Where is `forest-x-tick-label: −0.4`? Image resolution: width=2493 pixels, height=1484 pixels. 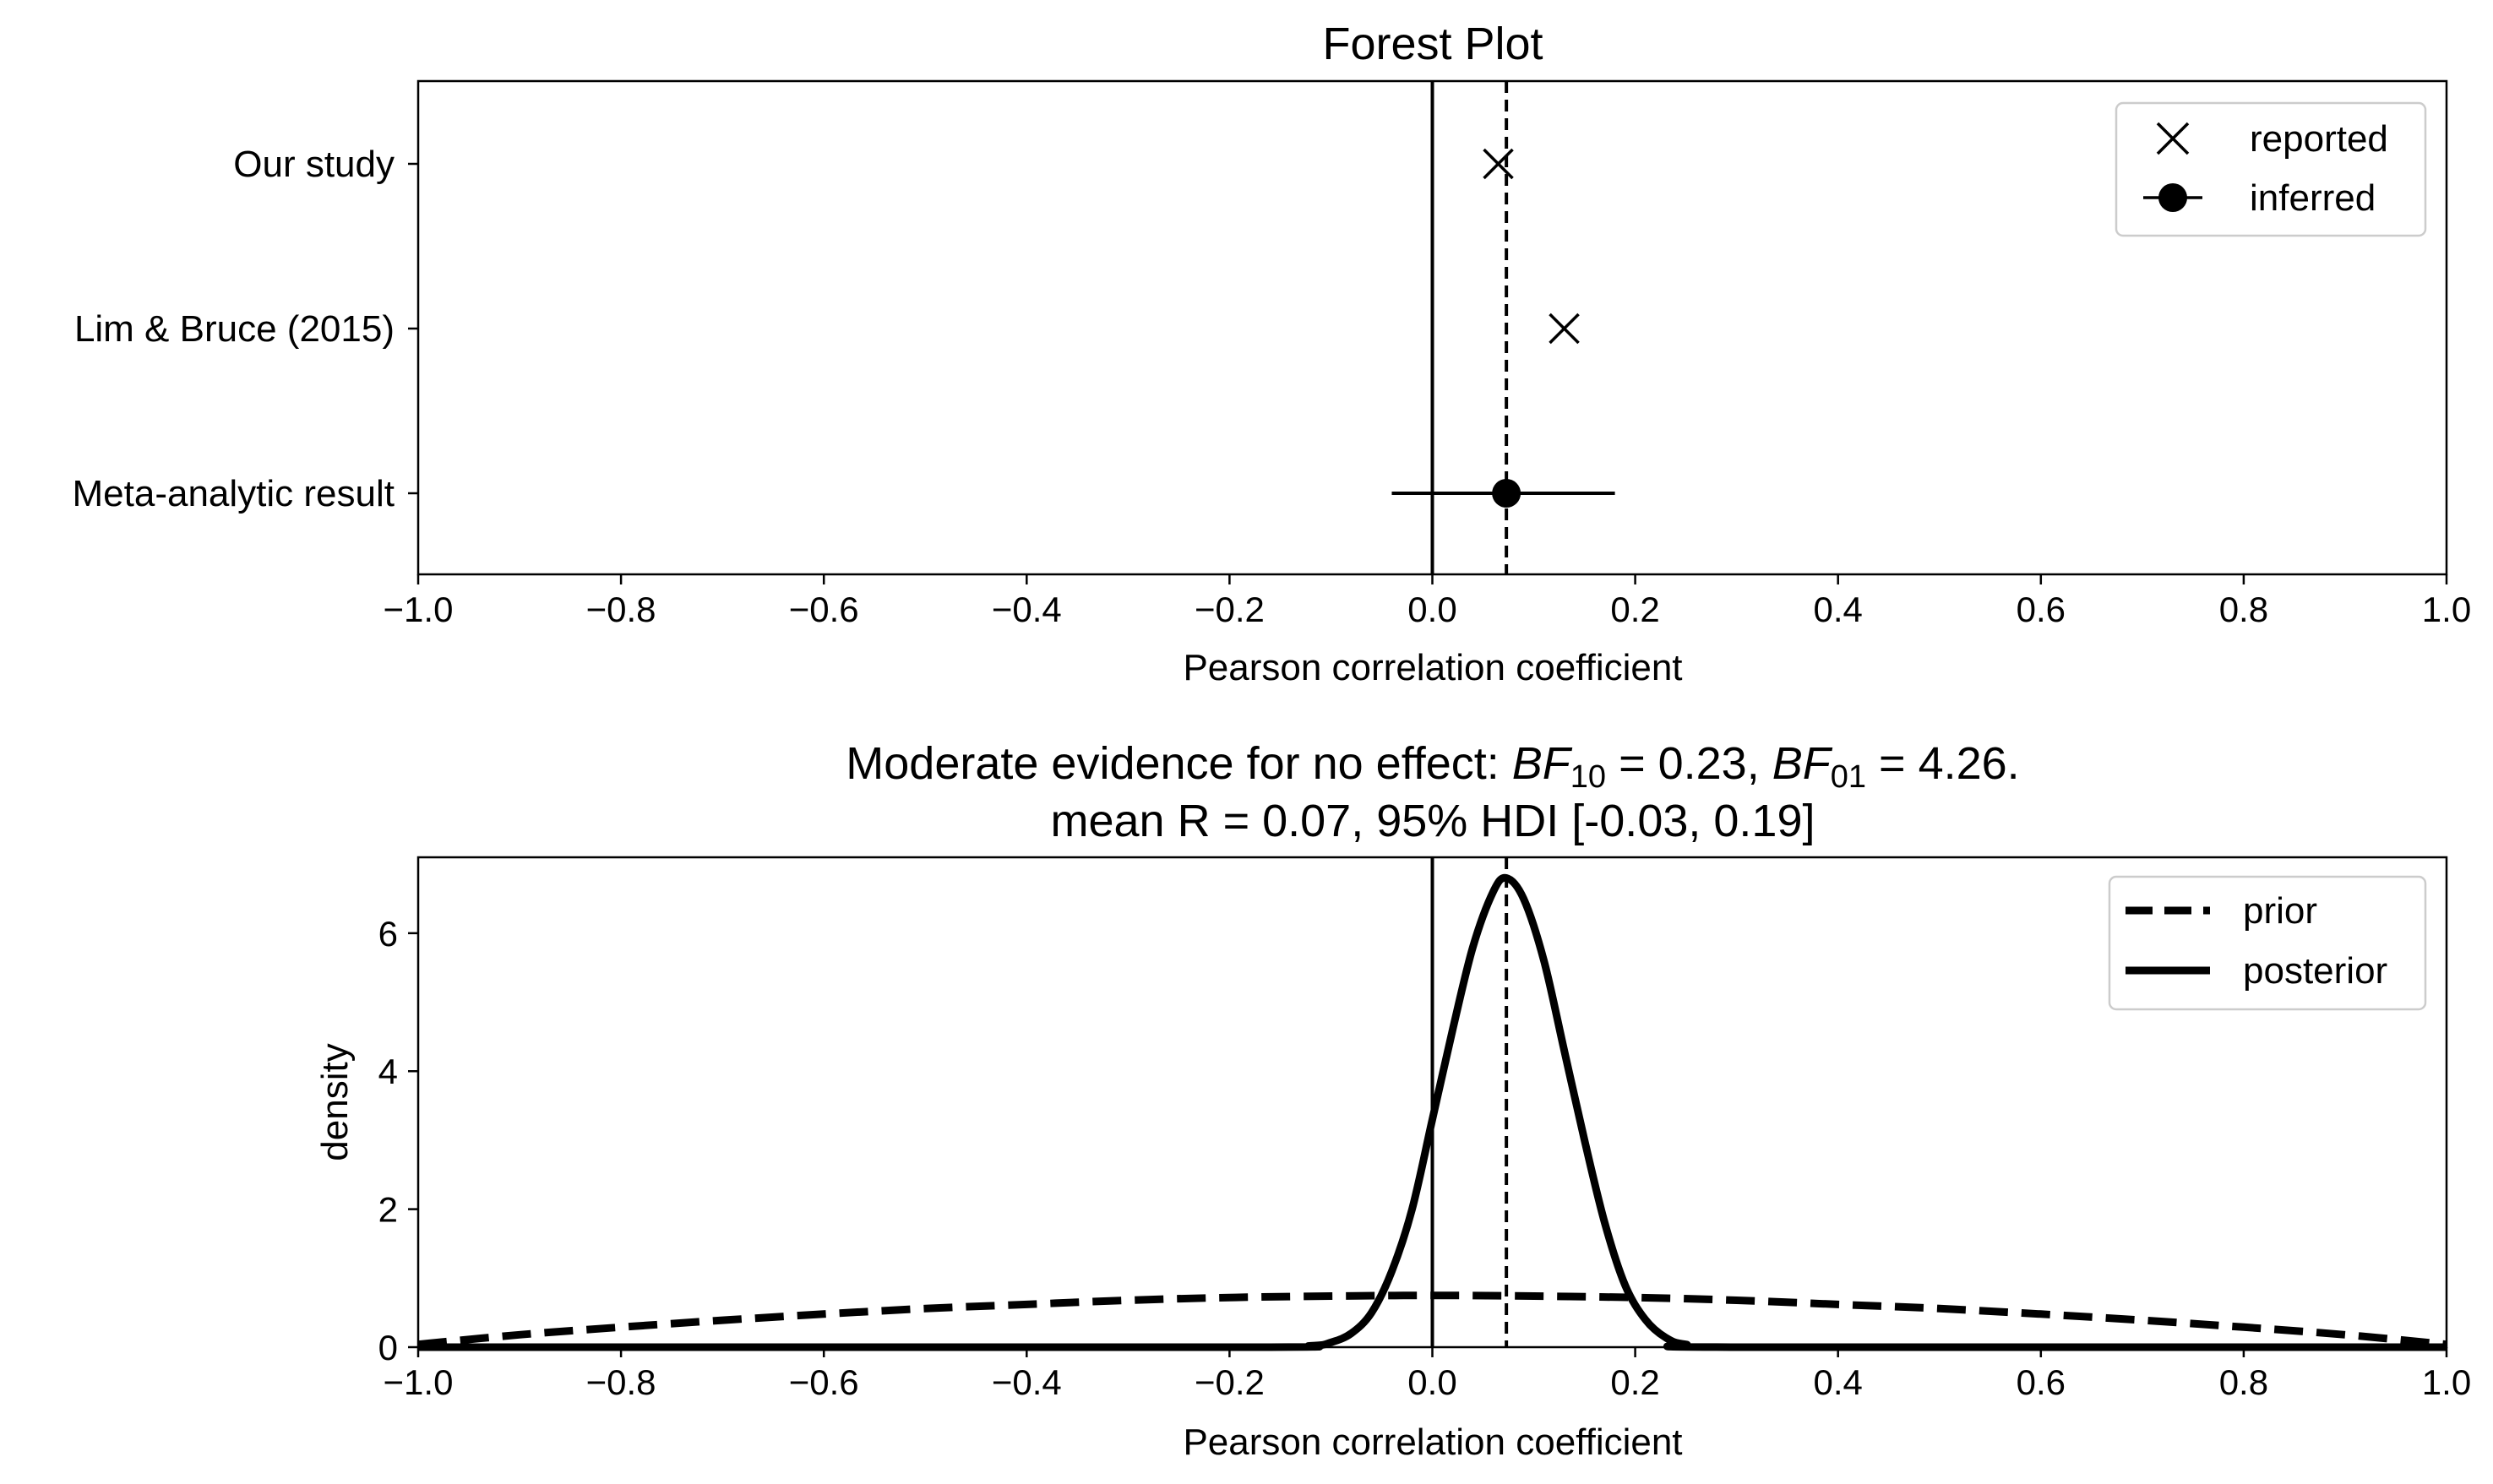
forest-x-tick-label: −0.4 is located at coordinates (1027, 609).